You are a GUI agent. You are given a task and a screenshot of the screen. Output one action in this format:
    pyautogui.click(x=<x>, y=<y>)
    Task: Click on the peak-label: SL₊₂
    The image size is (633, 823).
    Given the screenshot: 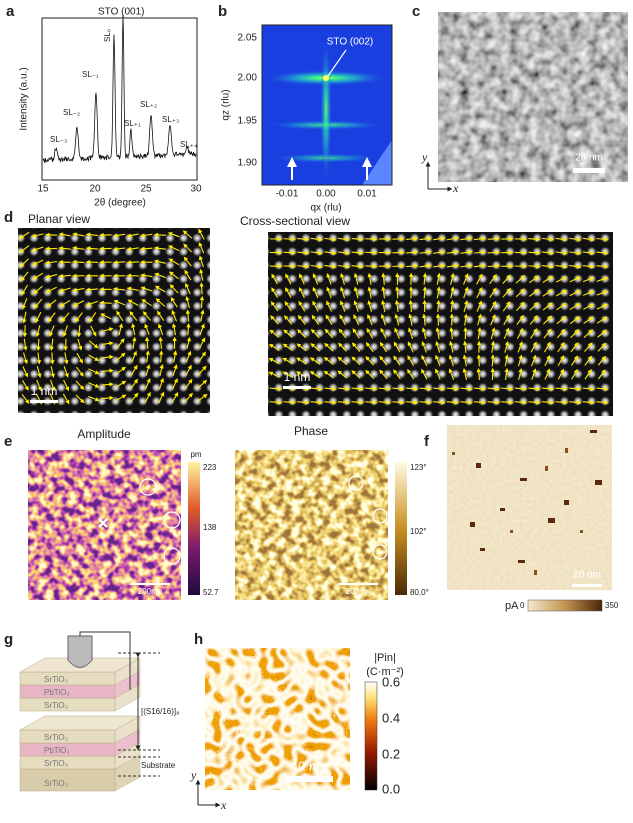 What is the action you would take?
    pyautogui.click(x=148, y=104)
    